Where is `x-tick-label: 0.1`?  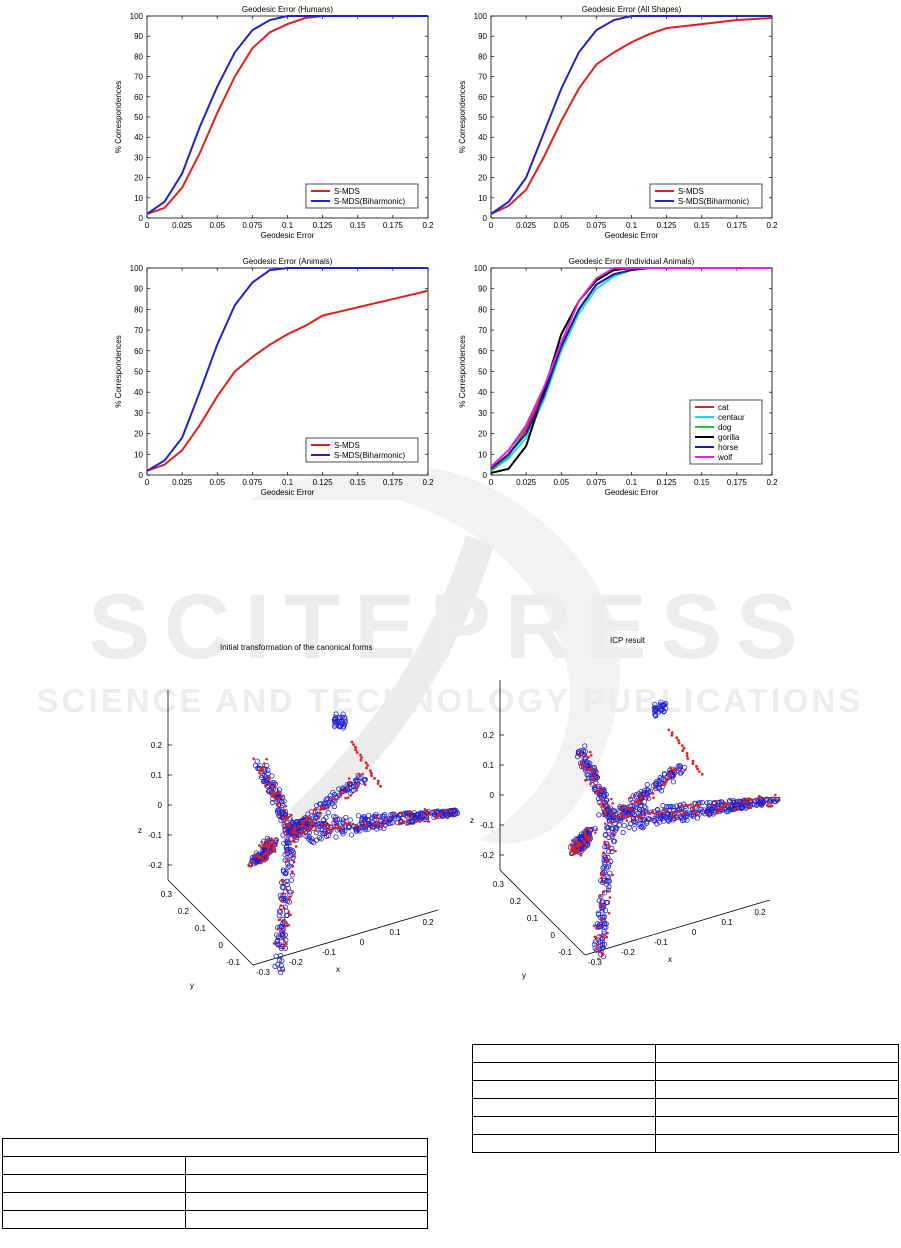 x-tick-label: 0.1 is located at coordinates (288, 225).